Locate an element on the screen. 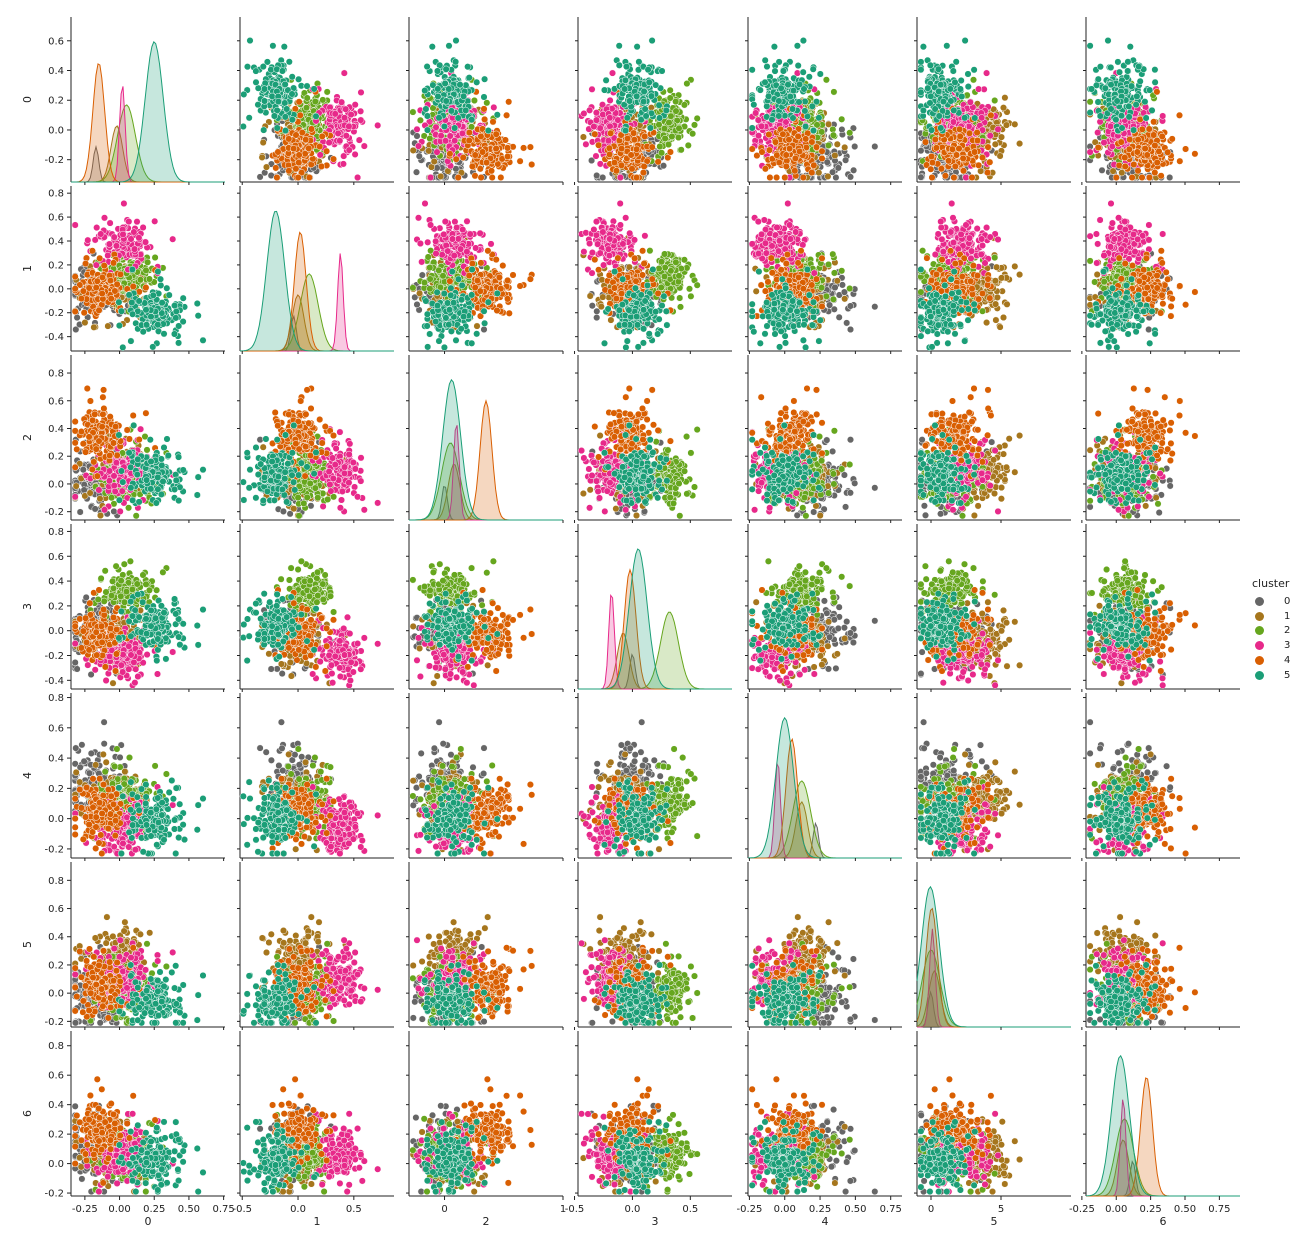 The image size is (1302, 1260). panel-r0-c2 is located at coordinates (484, 101).